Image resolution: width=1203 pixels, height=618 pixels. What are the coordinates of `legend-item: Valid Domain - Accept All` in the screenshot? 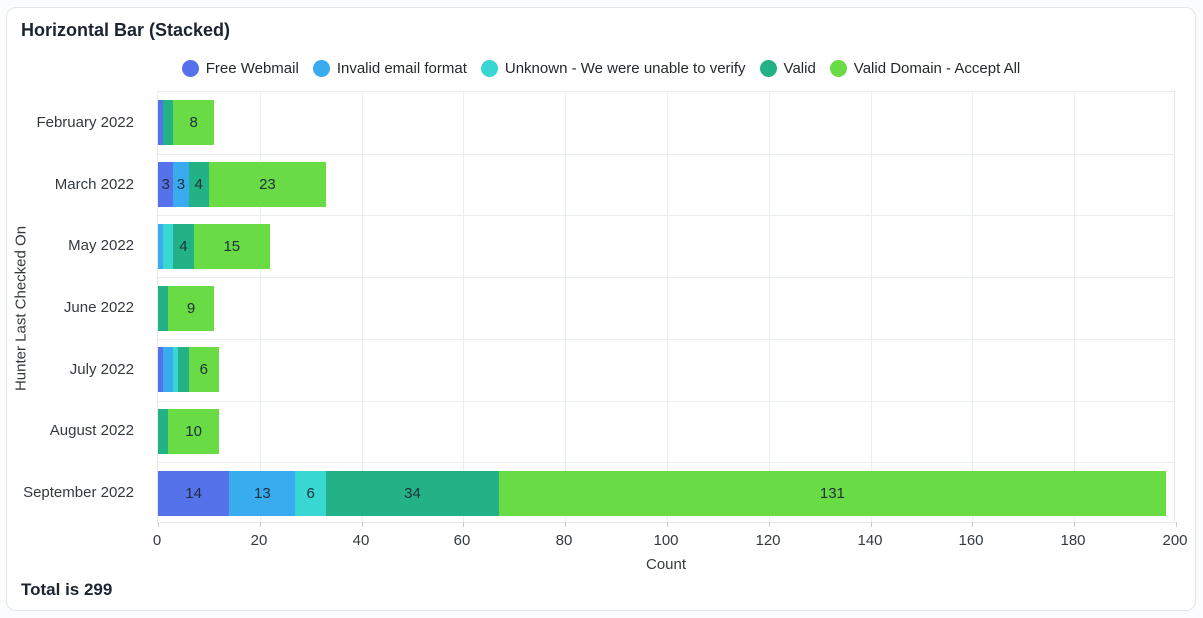 It's located at (925, 68).